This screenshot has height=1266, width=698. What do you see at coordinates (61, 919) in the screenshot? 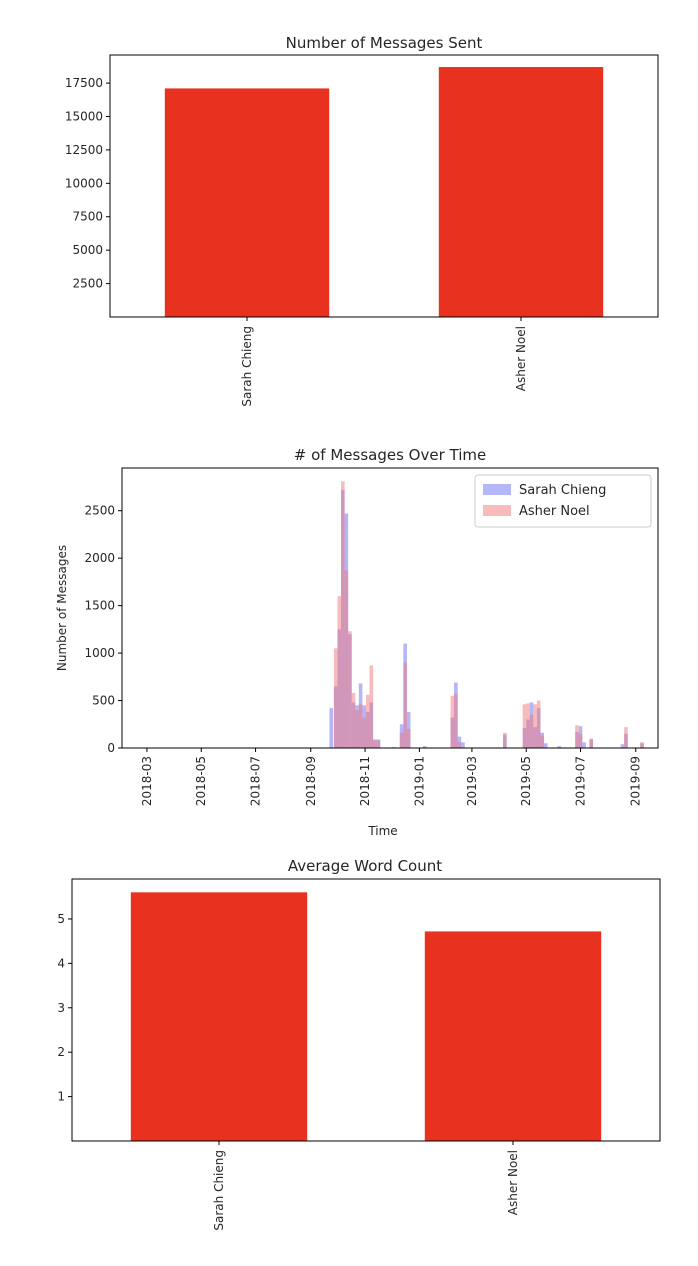
I see `y-tick-label: 5` at bounding box center [61, 919].